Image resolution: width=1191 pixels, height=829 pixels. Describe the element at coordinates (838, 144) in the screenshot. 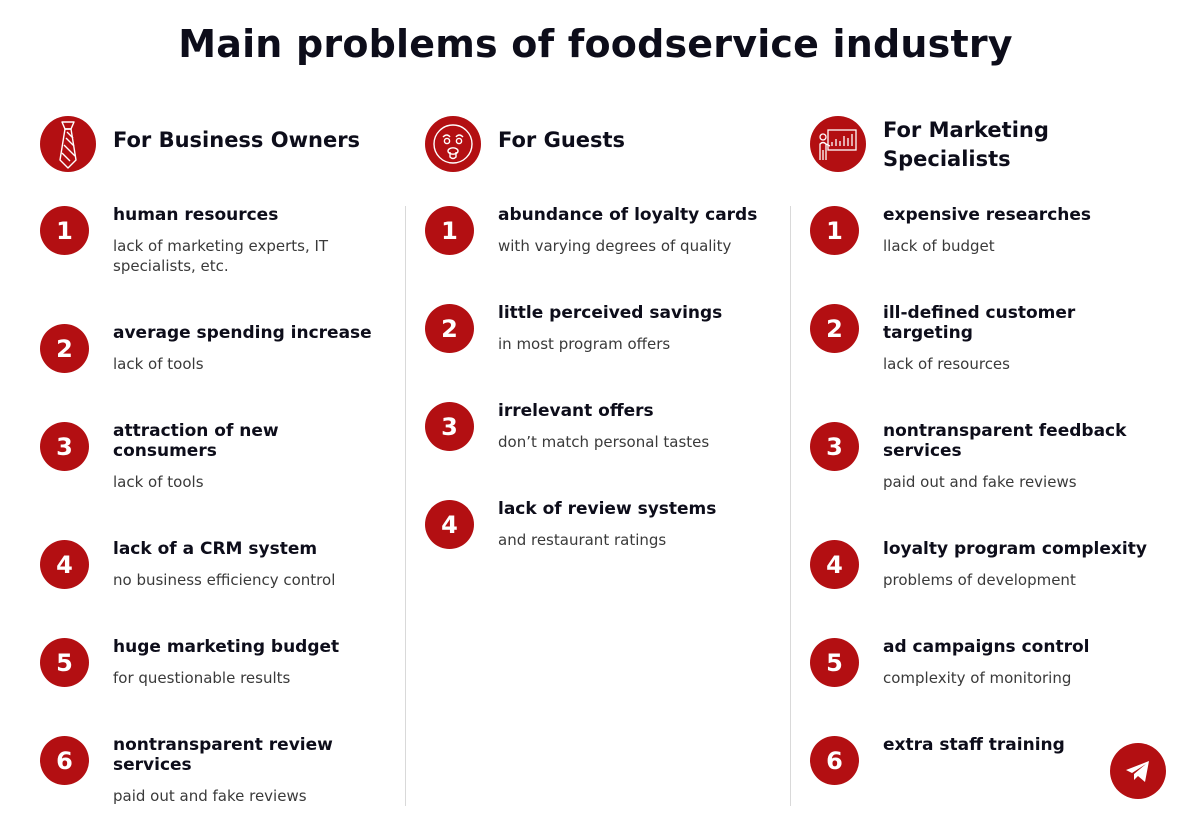

I see `presentation-board-icon` at that location.